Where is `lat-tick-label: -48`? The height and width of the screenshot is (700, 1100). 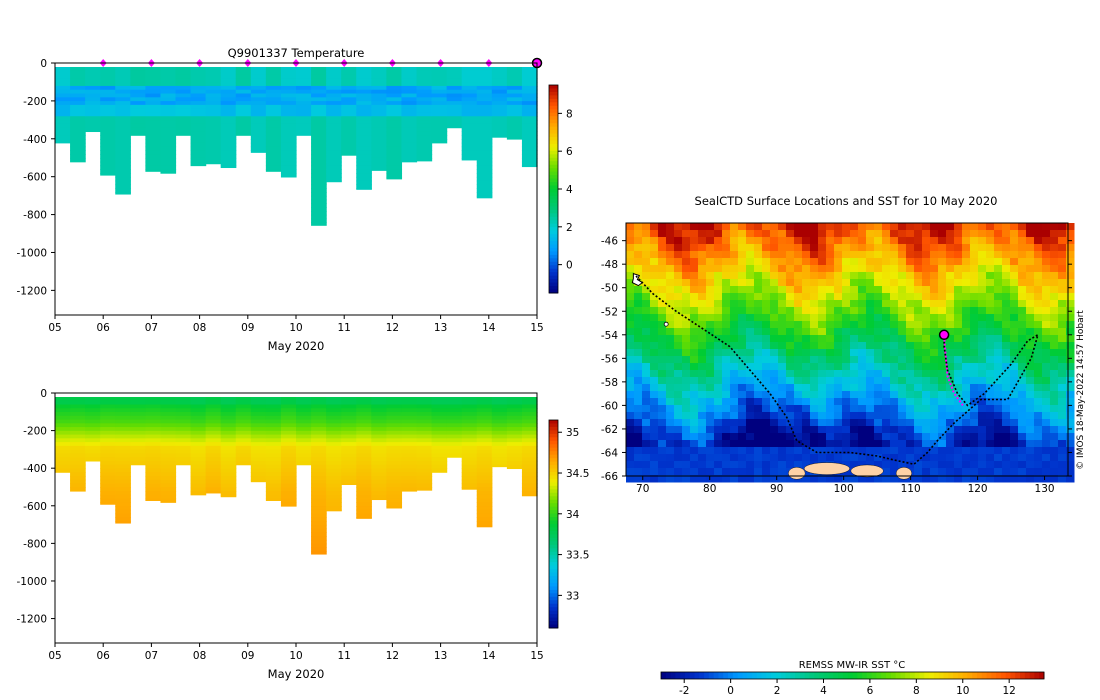
lat-tick-label: -48 is located at coordinates (609, 265).